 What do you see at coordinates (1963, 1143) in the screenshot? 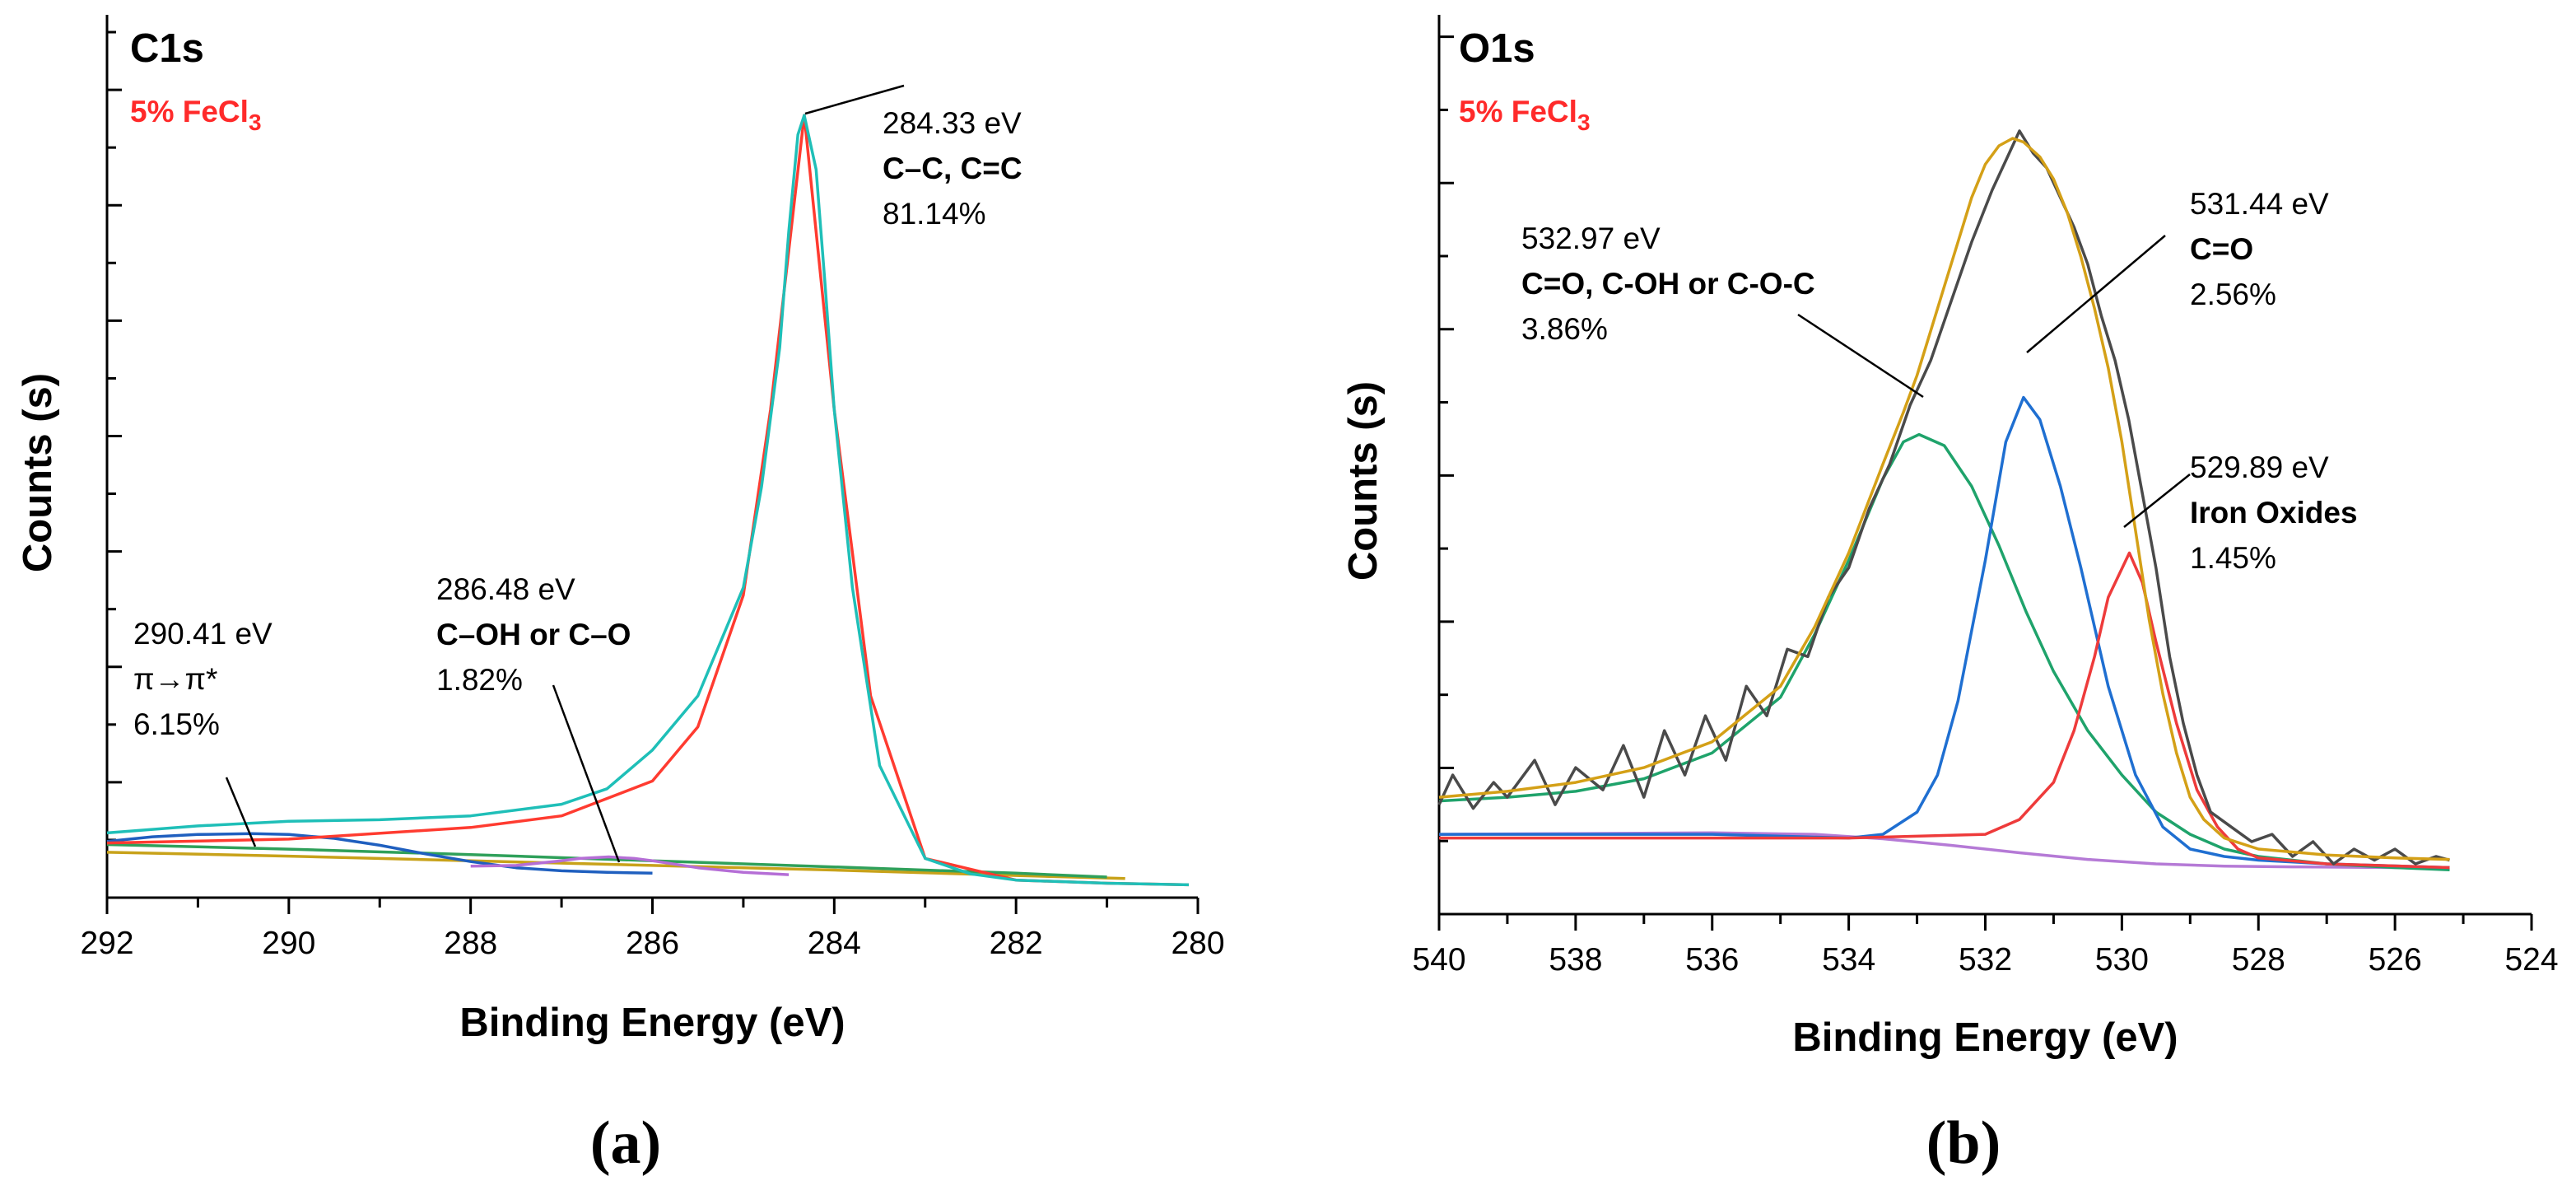
I see `panel-letter: (b)` at bounding box center [1963, 1143].